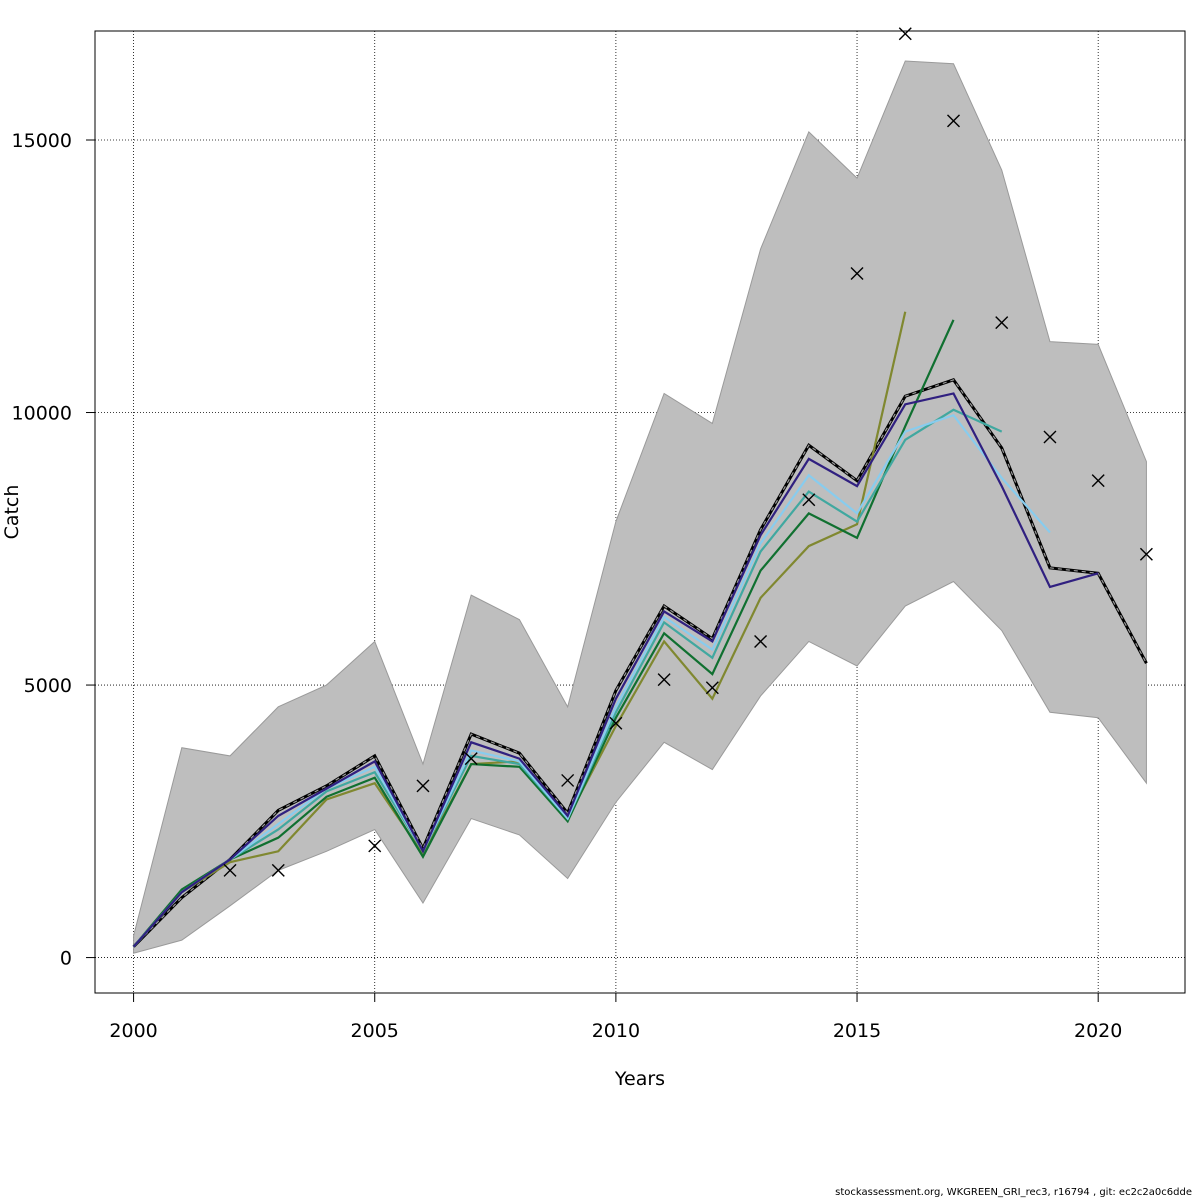 This screenshot has height=1204, width=1200. I want to click on y-tick-label: 5000, so click(48, 686).